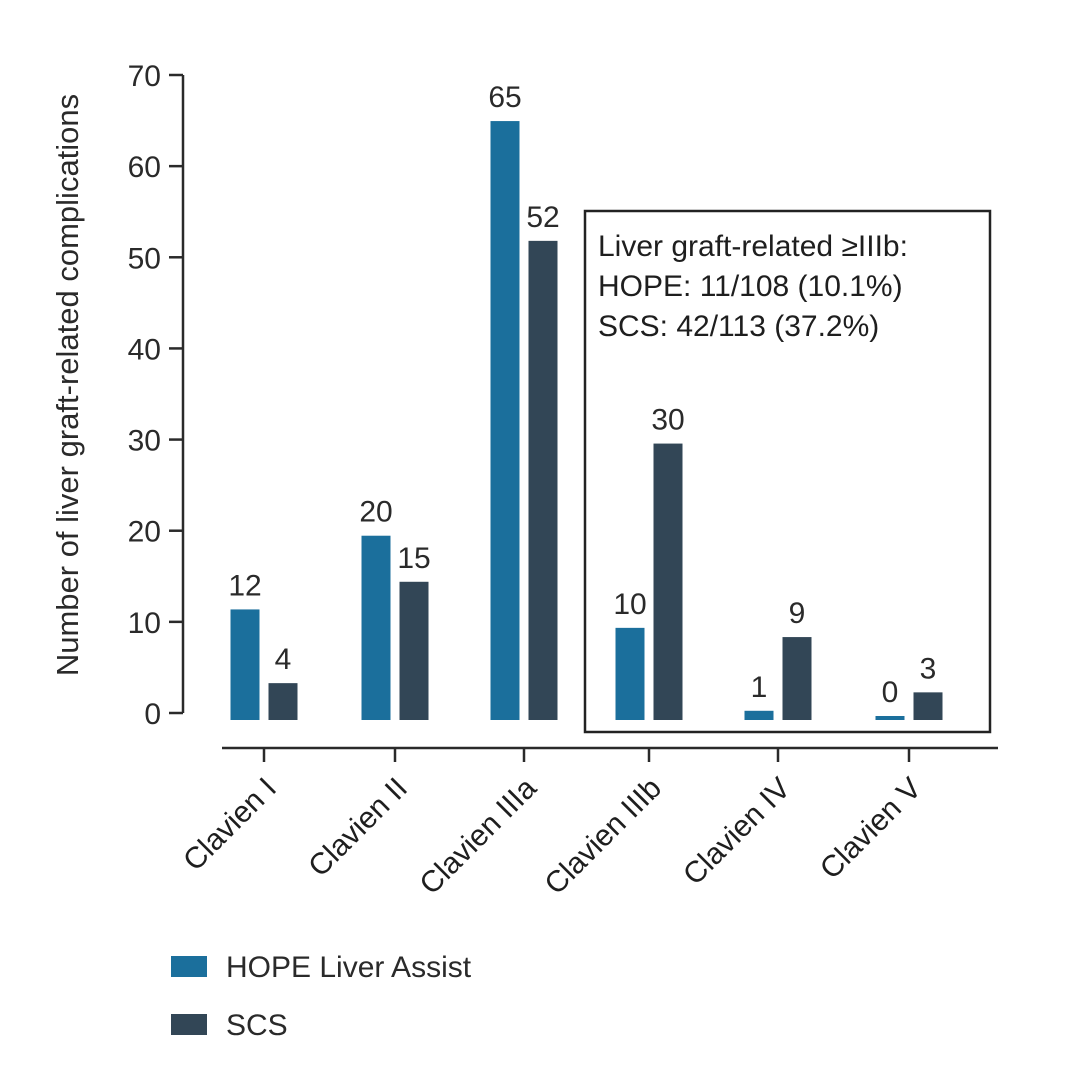 The width and height of the screenshot is (1080, 1080). What do you see at coordinates (230, 825) in the screenshot?
I see `x-category-label: Clavien I` at bounding box center [230, 825].